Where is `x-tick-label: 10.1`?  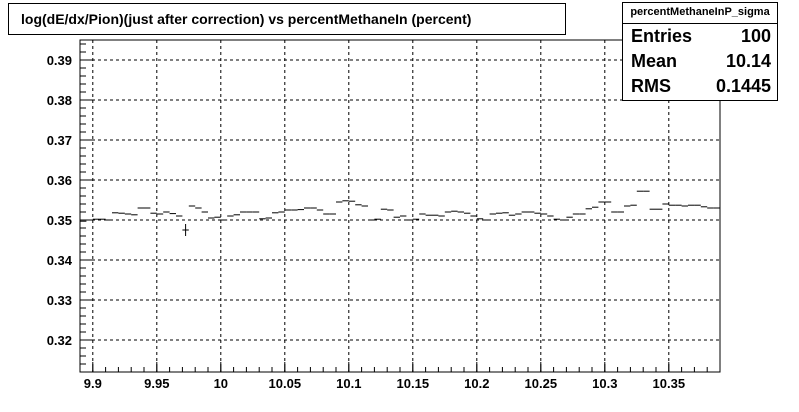
x-tick-label: 10.1 is located at coordinates (348, 383).